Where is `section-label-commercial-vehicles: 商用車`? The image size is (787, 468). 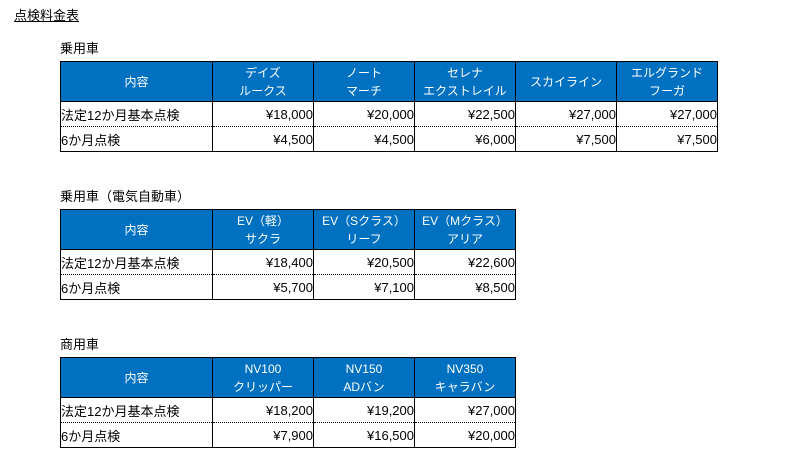
section-label-commercial-vehicles: 商用車 is located at coordinates (80, 344).